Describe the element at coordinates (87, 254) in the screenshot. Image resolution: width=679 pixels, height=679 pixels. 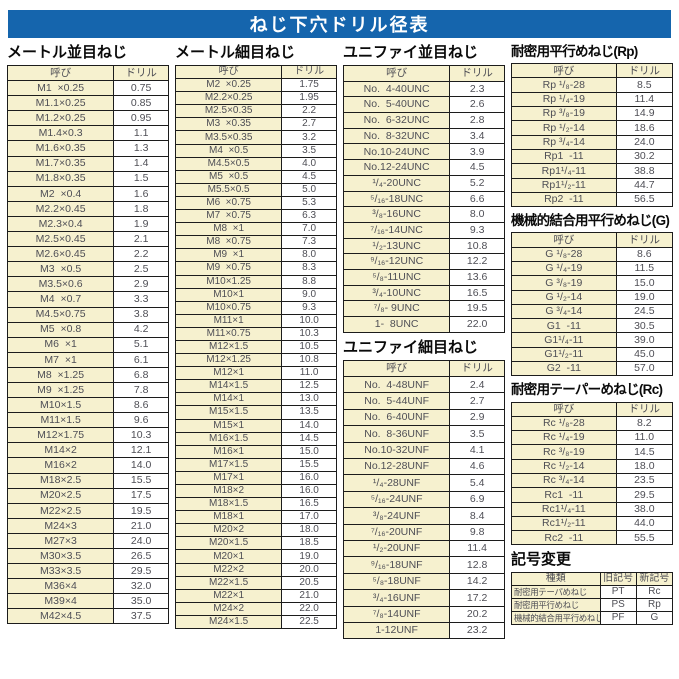
I see `table-row: M2.6×0.45 2.2` at that location.